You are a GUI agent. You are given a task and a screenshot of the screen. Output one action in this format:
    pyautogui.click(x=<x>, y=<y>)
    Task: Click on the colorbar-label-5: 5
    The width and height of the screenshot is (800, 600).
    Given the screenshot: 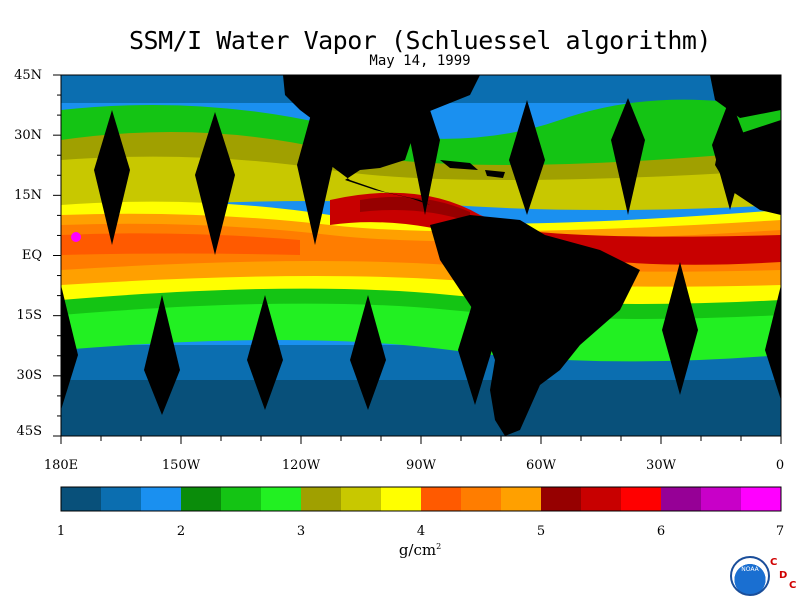 What is the action you would take?
    pyautogui.click(x=541, y=531)
    